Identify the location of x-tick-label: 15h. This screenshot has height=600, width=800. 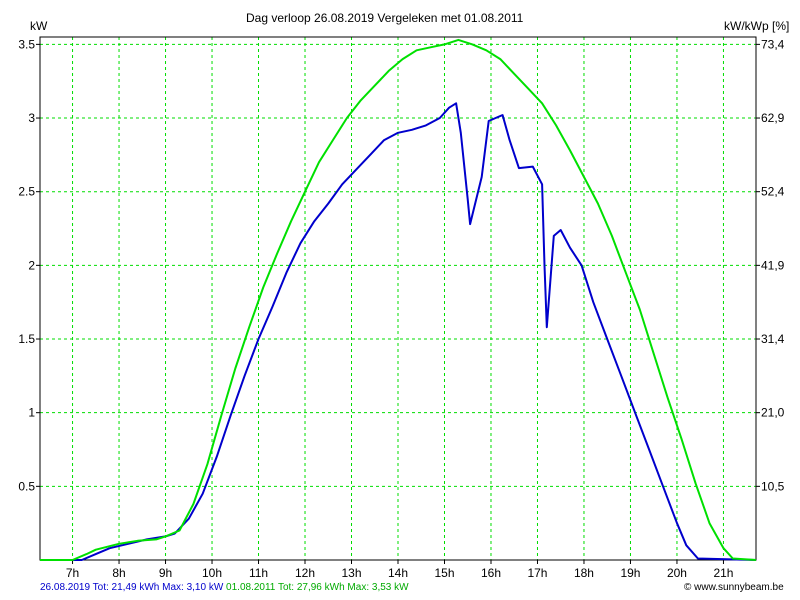
(444, 573).